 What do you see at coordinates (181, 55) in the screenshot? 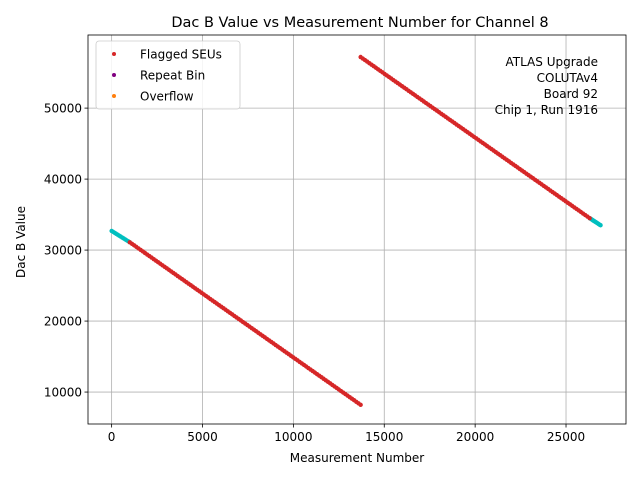
I see `legend-label: Flagged SEUs` at bounding box center [181, 55].